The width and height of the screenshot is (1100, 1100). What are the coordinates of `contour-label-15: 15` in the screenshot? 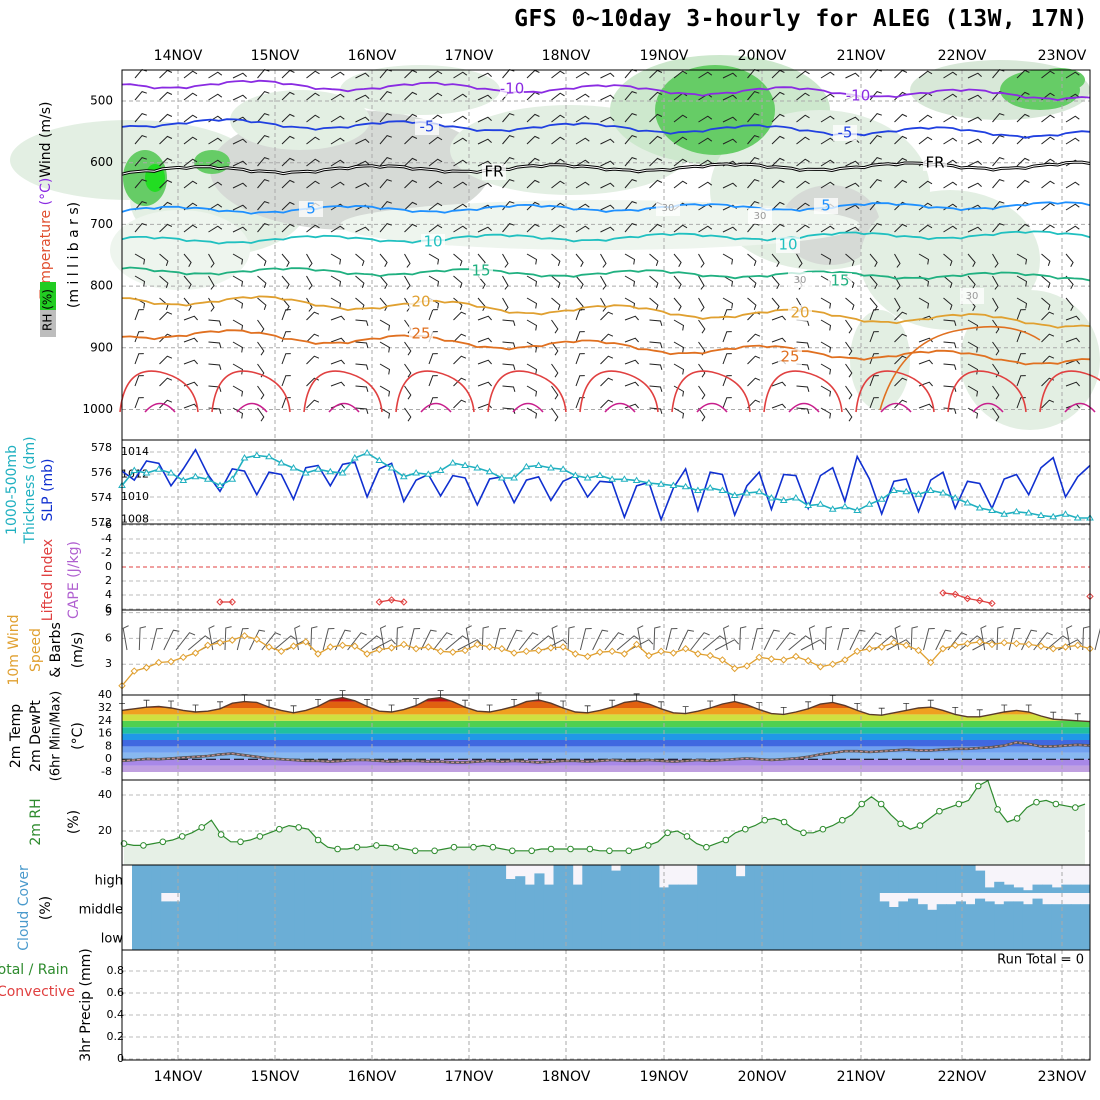 It's located at (480, 271).